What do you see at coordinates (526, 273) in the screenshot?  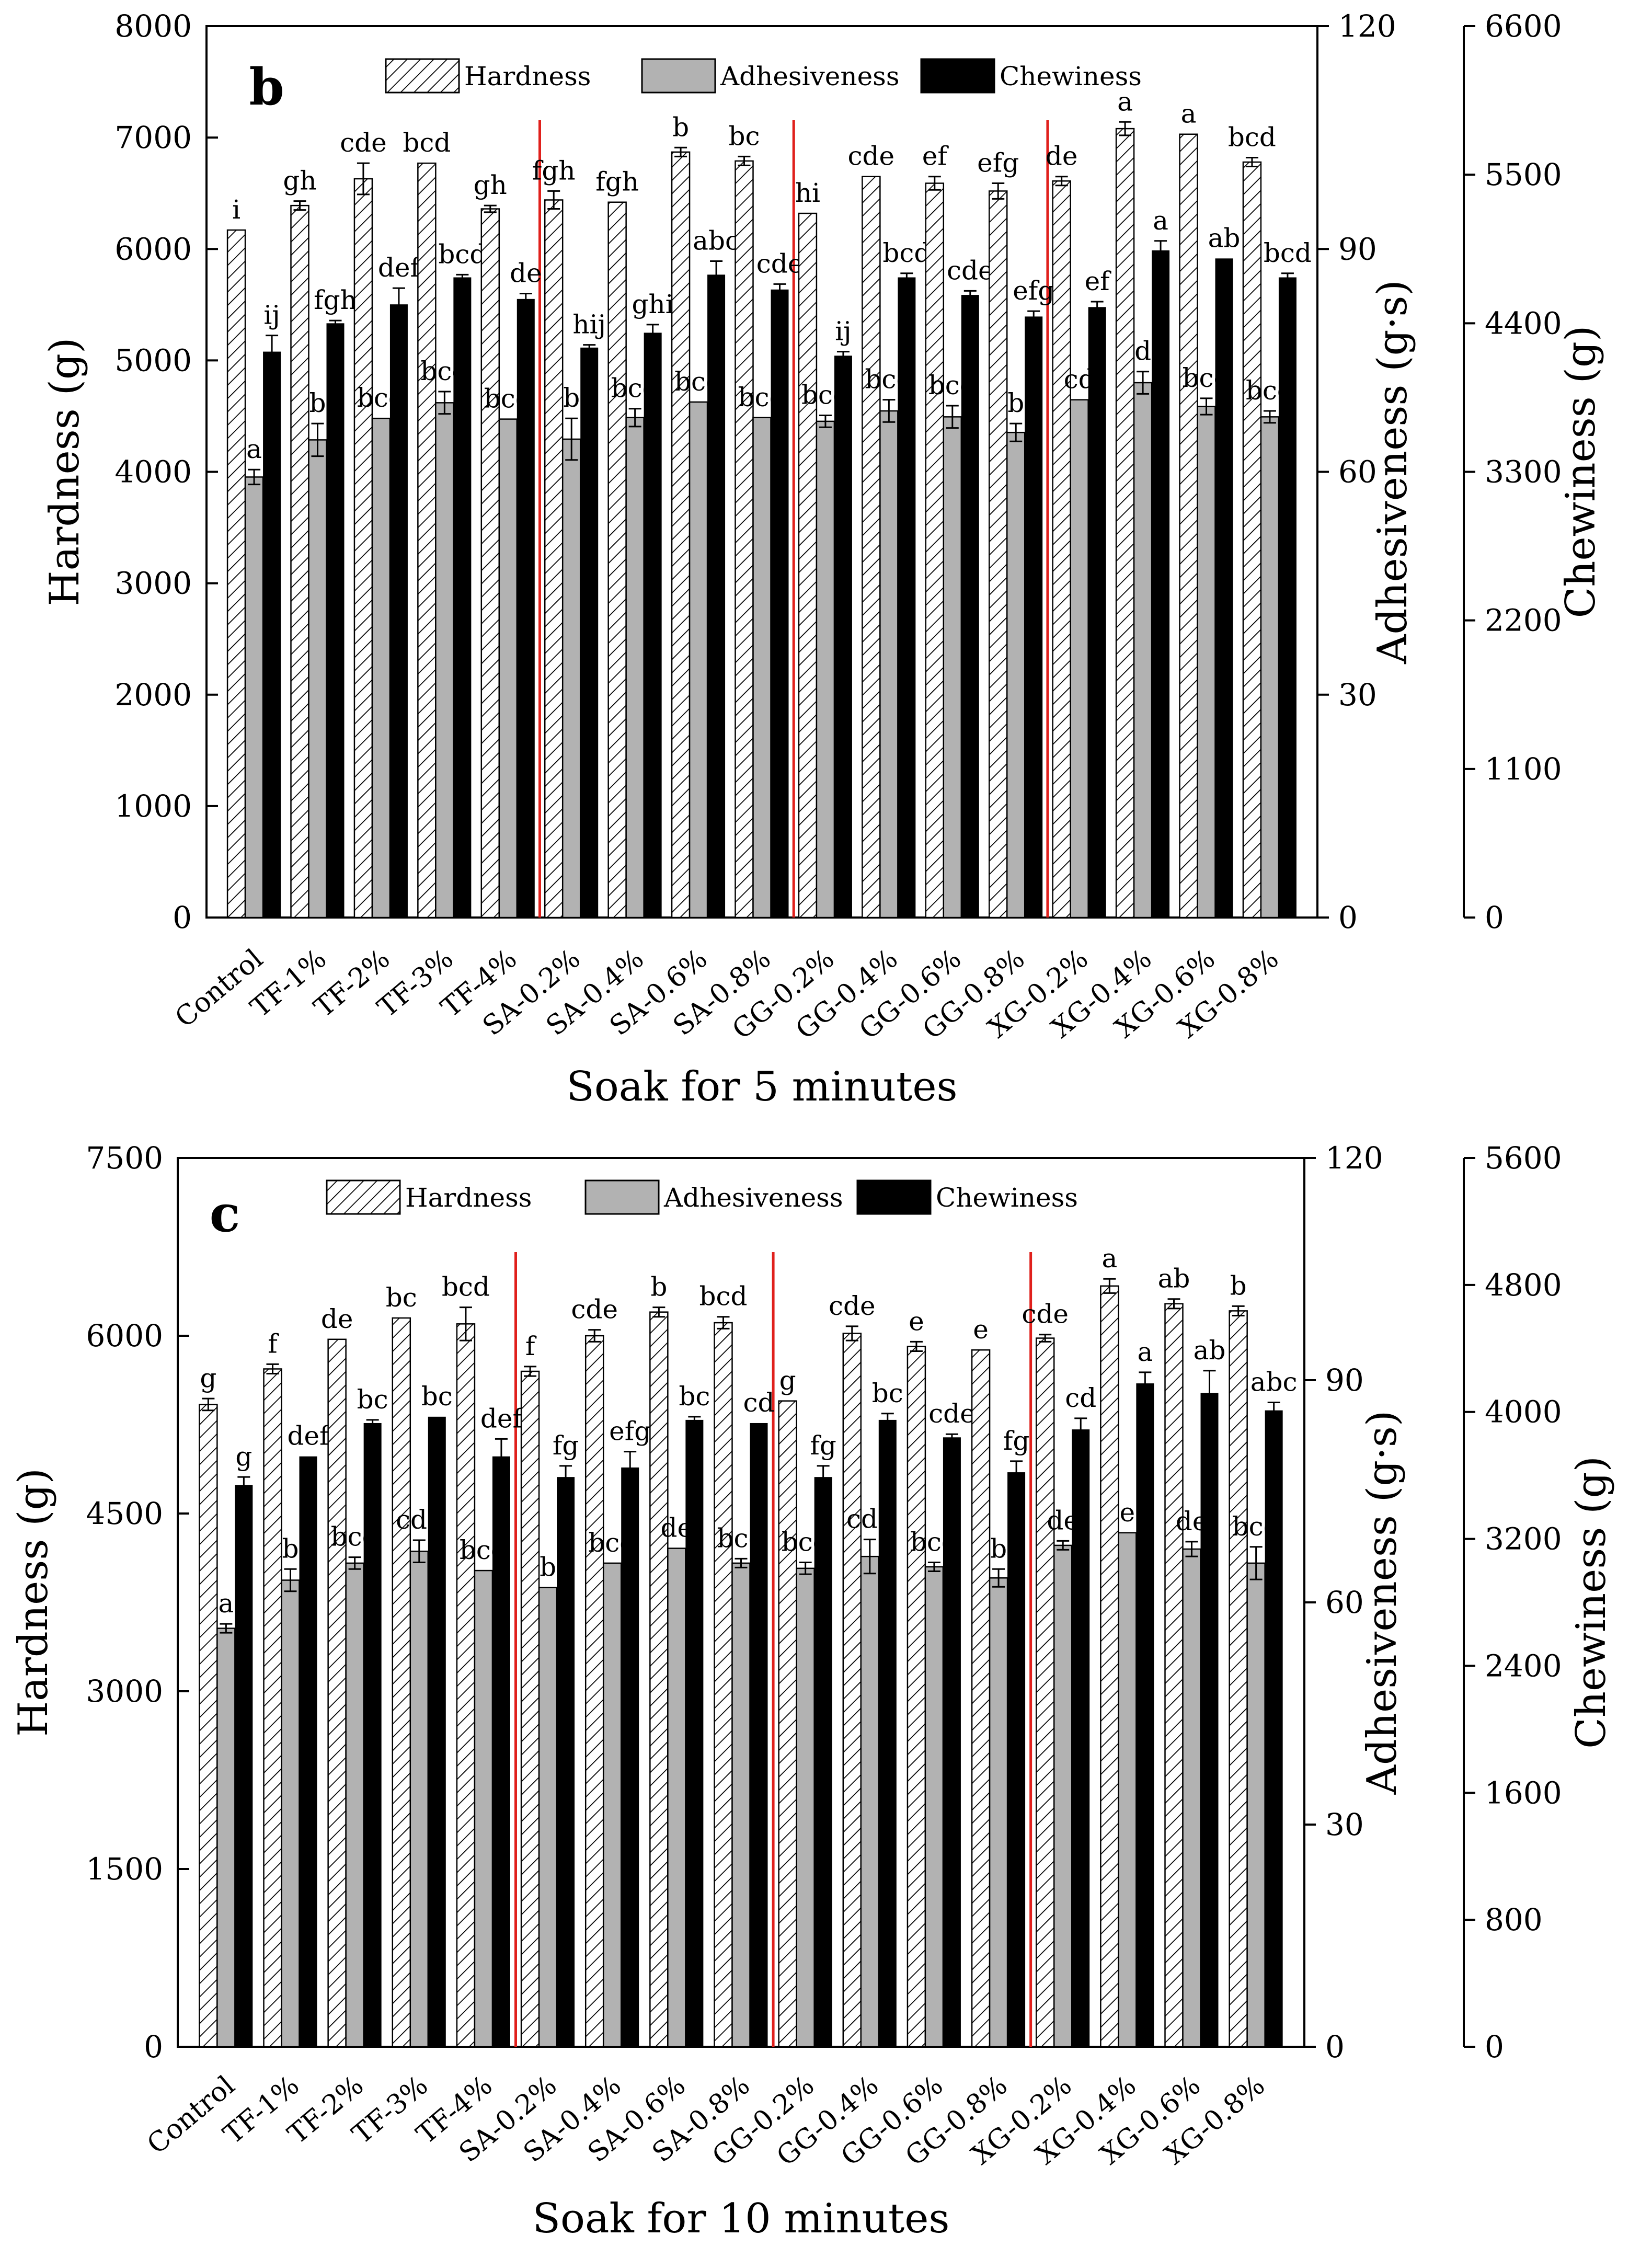 I see `sig-letter-chewiness: de` at bounding box center [526, 273].